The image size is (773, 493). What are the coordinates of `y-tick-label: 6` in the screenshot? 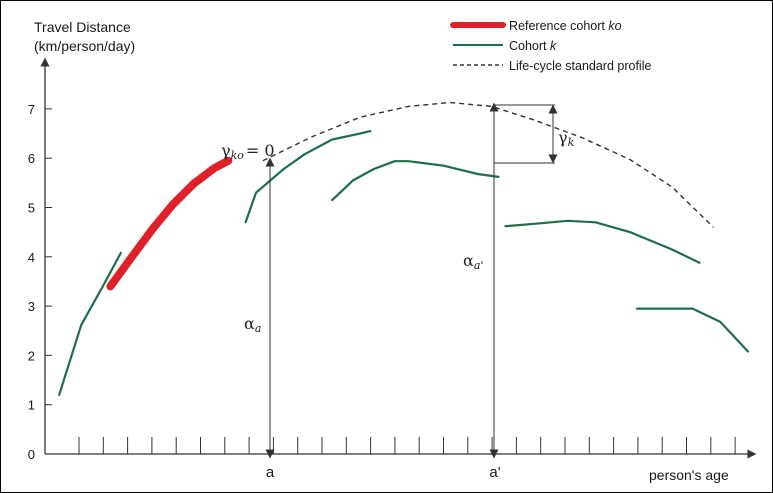 It's located at (31, 158).